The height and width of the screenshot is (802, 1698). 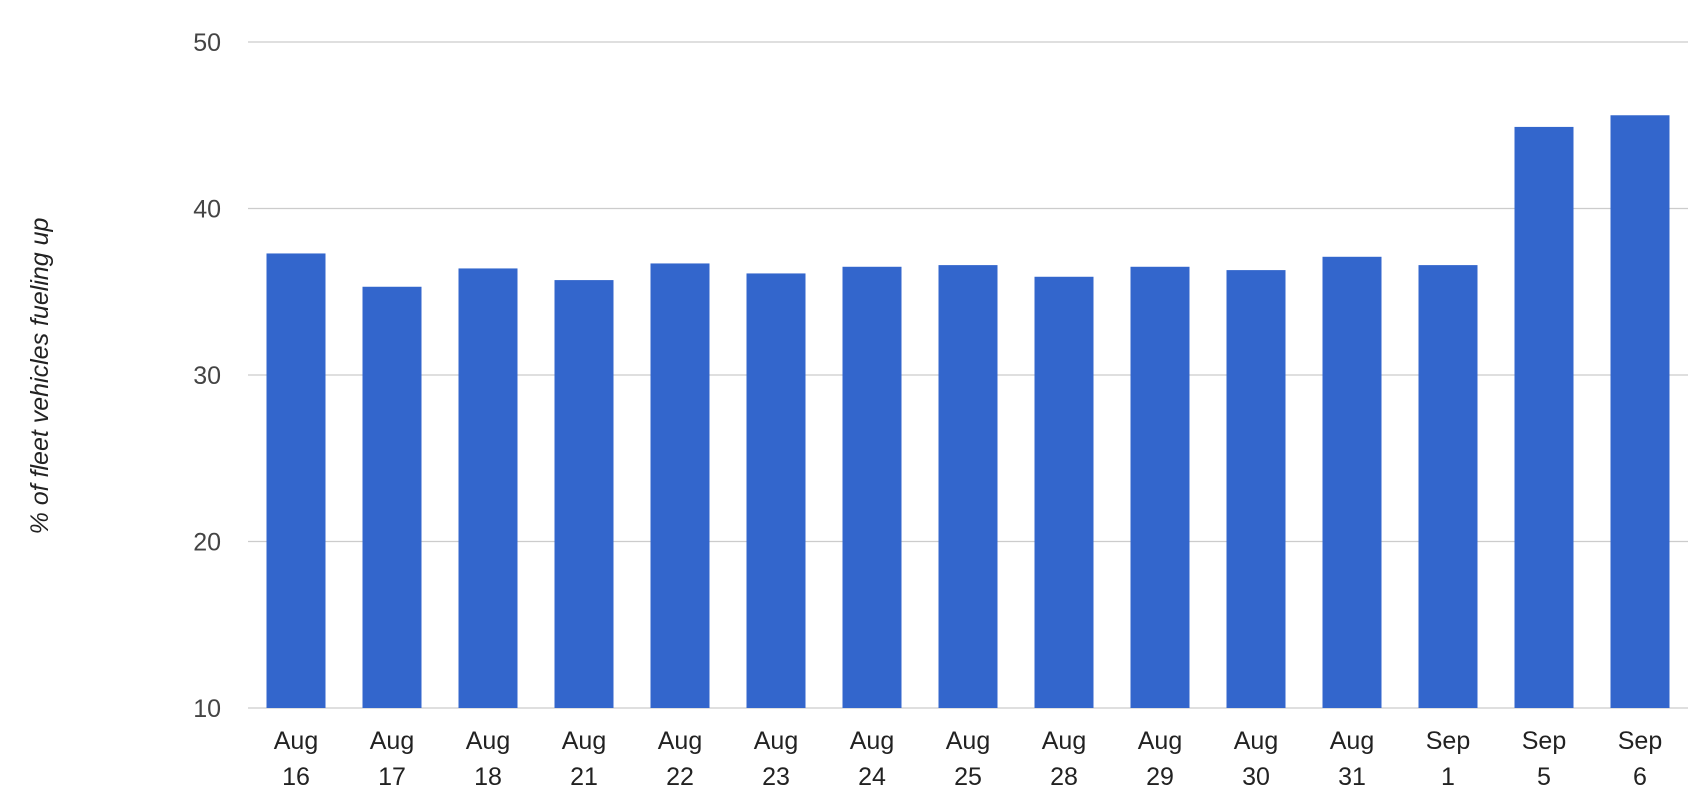 I want to click on x-category-day: 1, so click(x=1448, y=777).